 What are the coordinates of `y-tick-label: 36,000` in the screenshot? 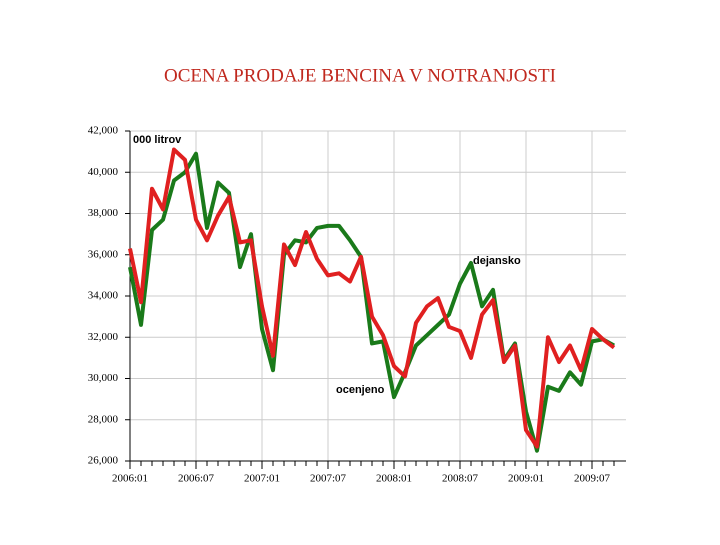 It's located at (103, 254).